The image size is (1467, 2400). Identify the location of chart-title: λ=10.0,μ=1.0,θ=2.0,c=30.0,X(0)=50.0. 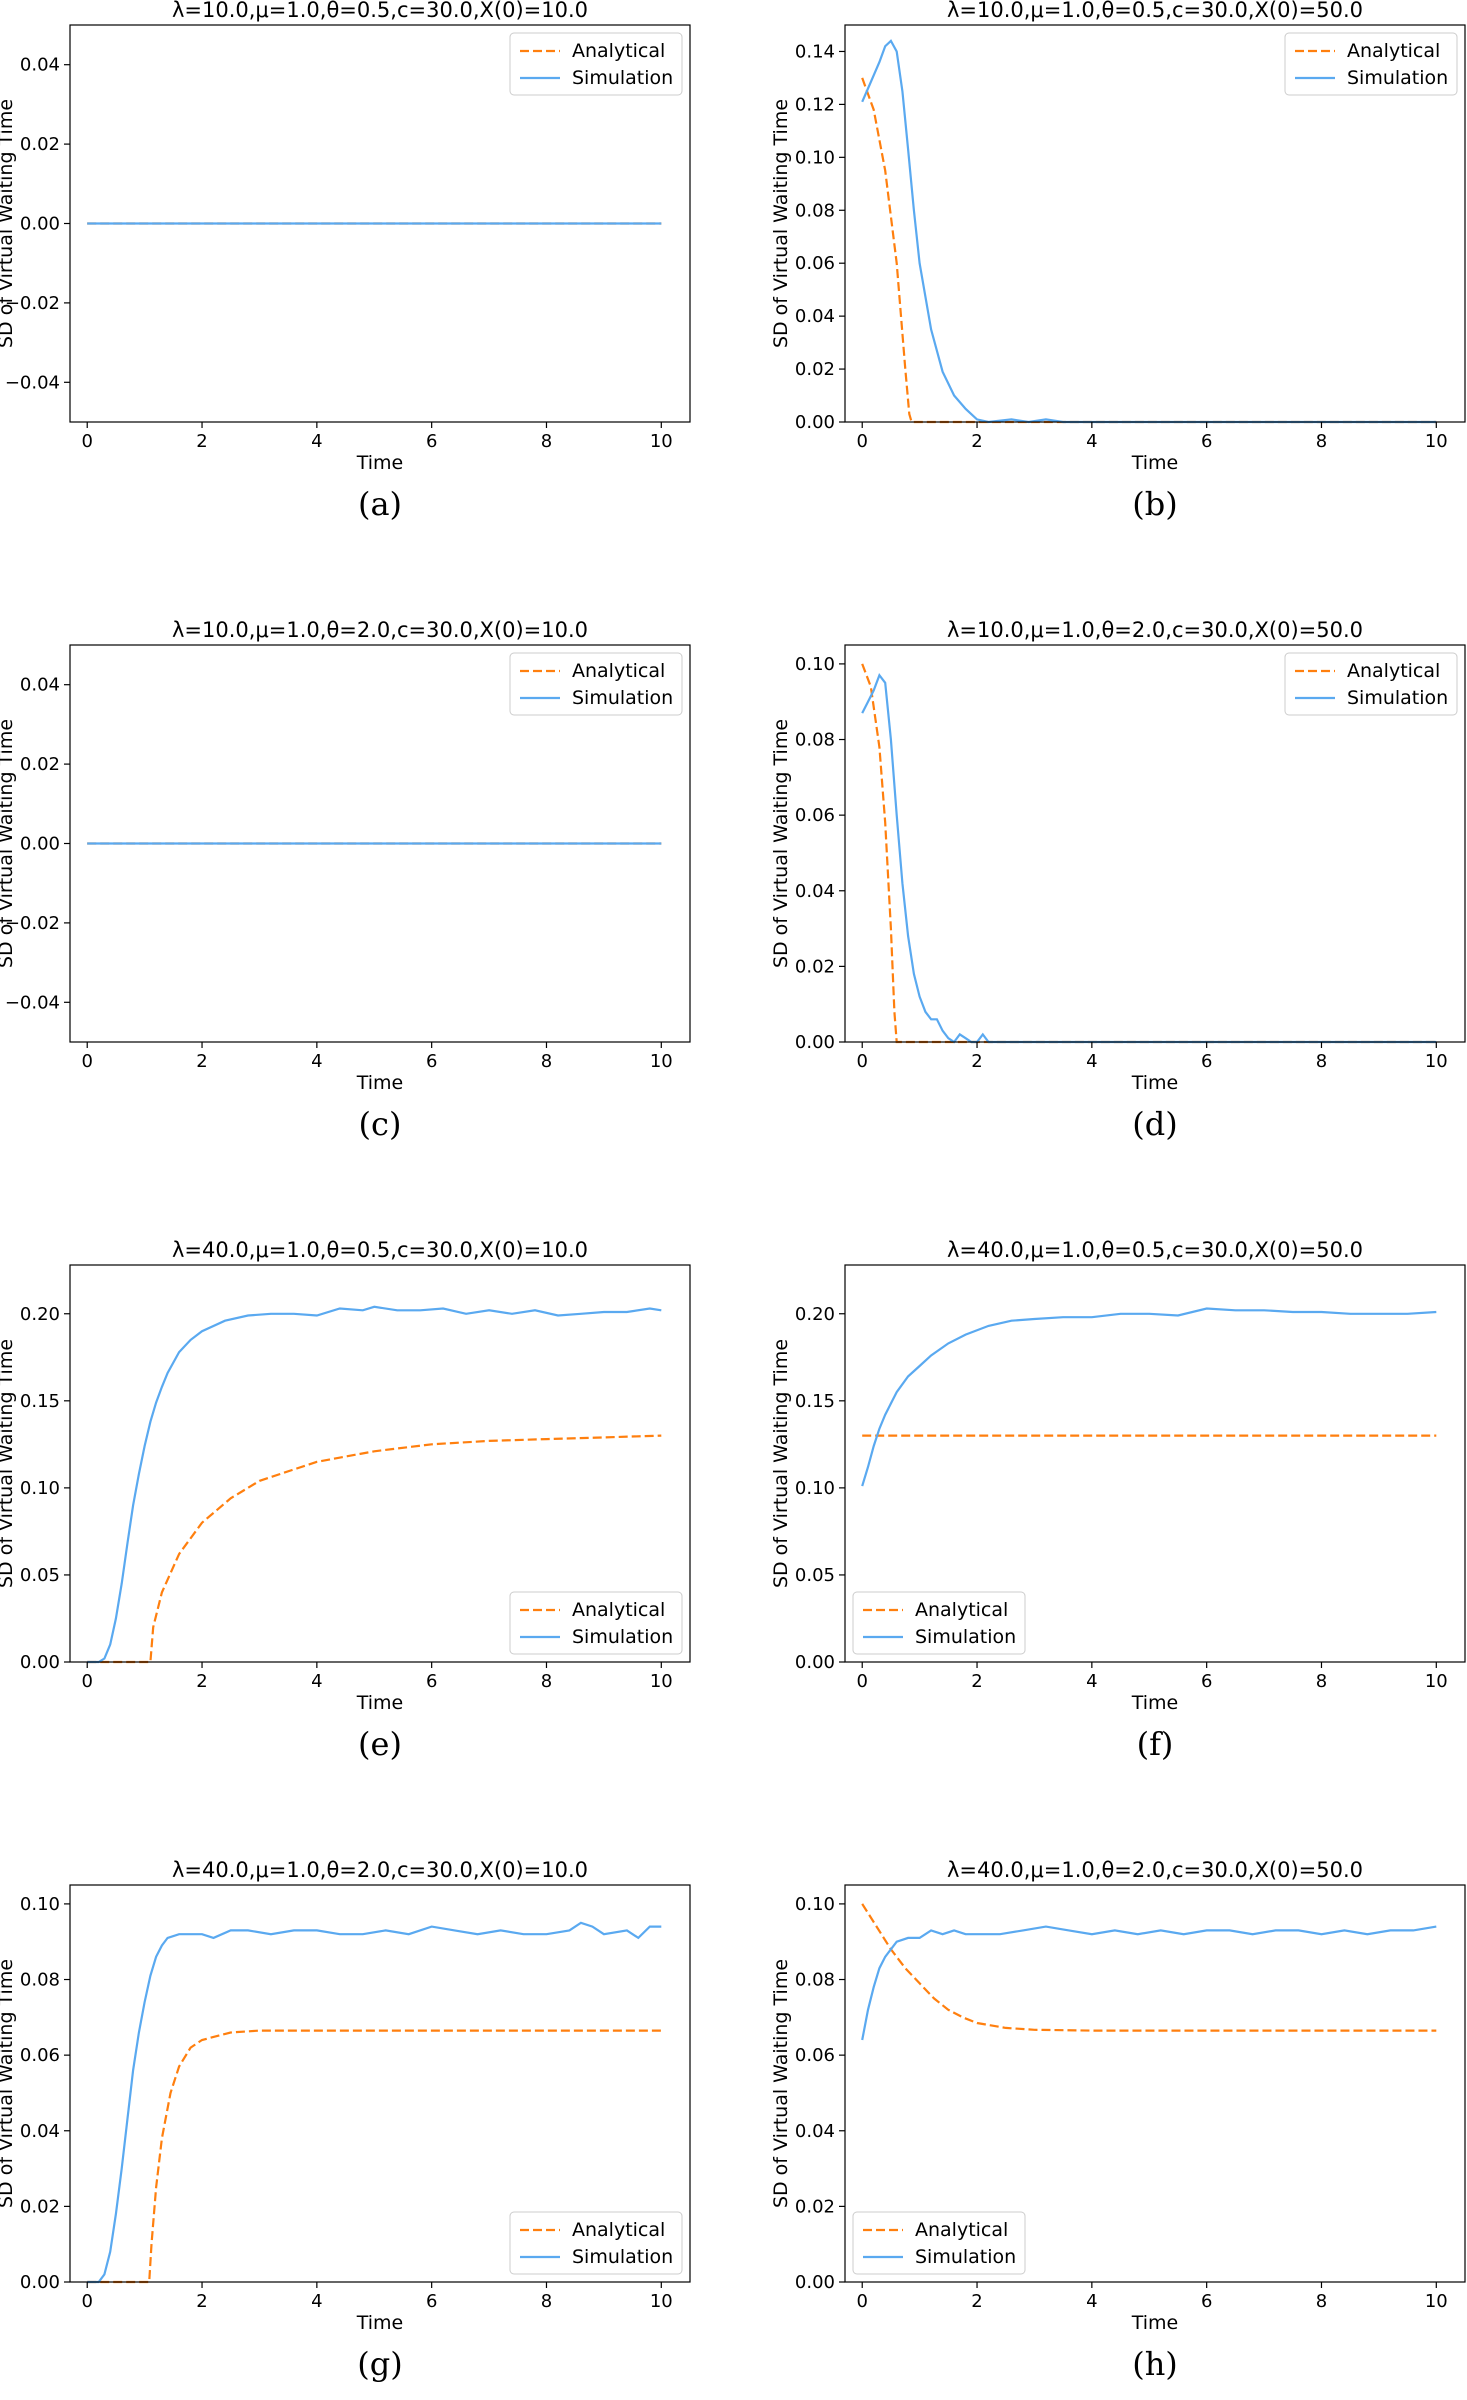
(1155, 630).